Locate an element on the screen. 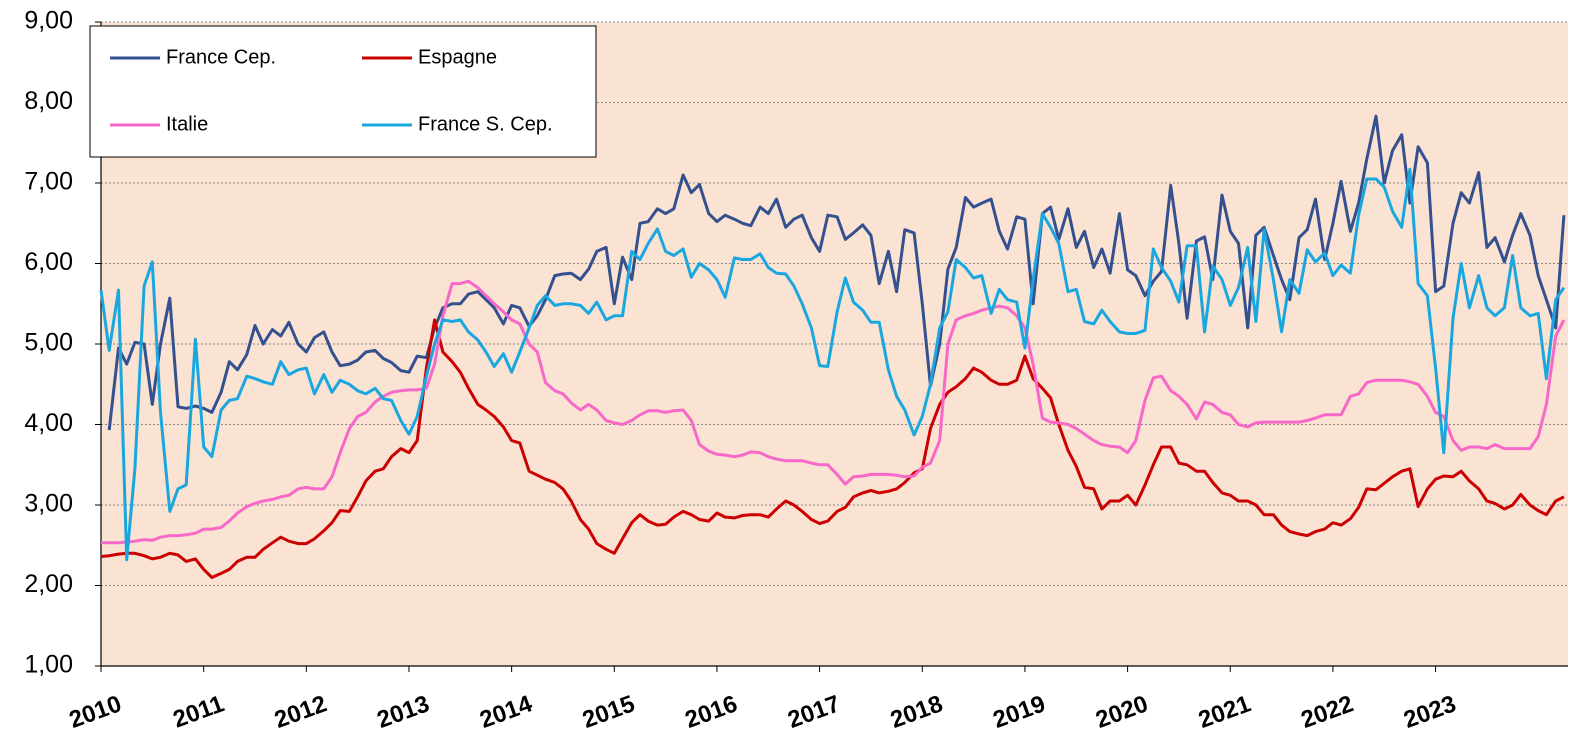 The image size is (1591, 748). x-tick-label: 2013 is located at coordinates (403, 712).